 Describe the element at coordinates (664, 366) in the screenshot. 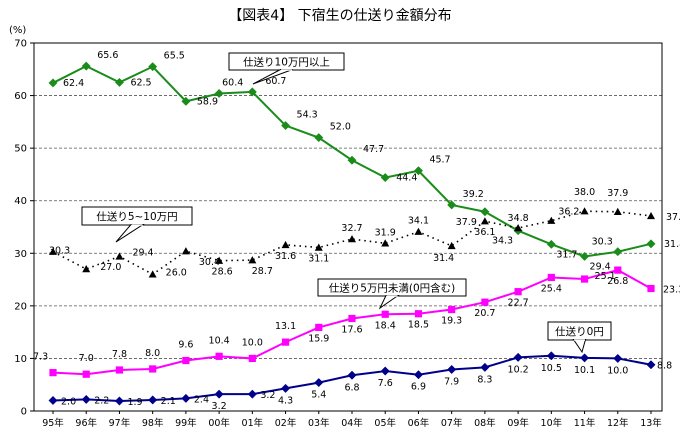

I see `data-label-3-18: 8.8` at that location.